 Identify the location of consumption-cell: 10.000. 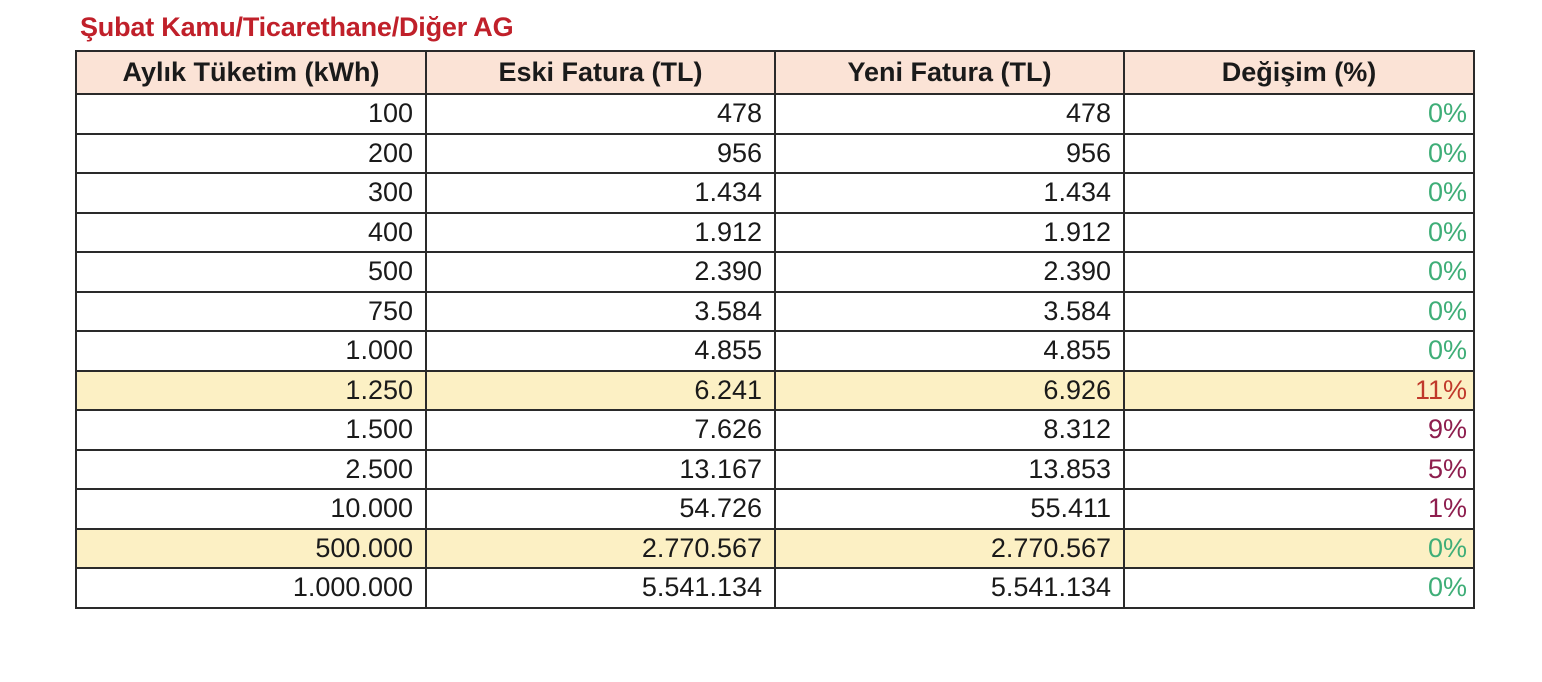
(251, 509).